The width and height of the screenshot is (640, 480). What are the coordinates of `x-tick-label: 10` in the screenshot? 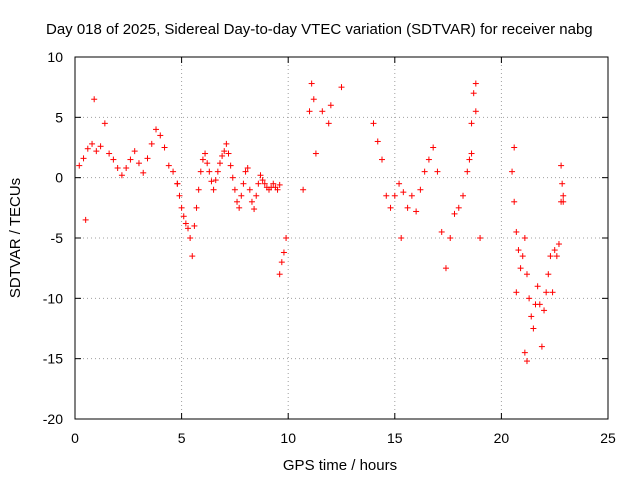 It's located at (288, 438).